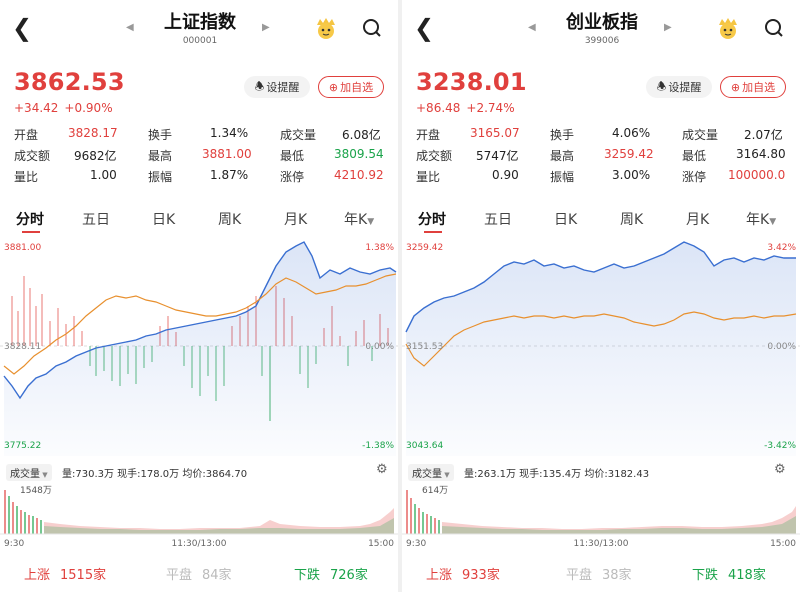 This screenshot has height=592, width=800. Describe the element at coordinates (227, 154) in the screenshot. I see `high-value: 3881.00` at that location.